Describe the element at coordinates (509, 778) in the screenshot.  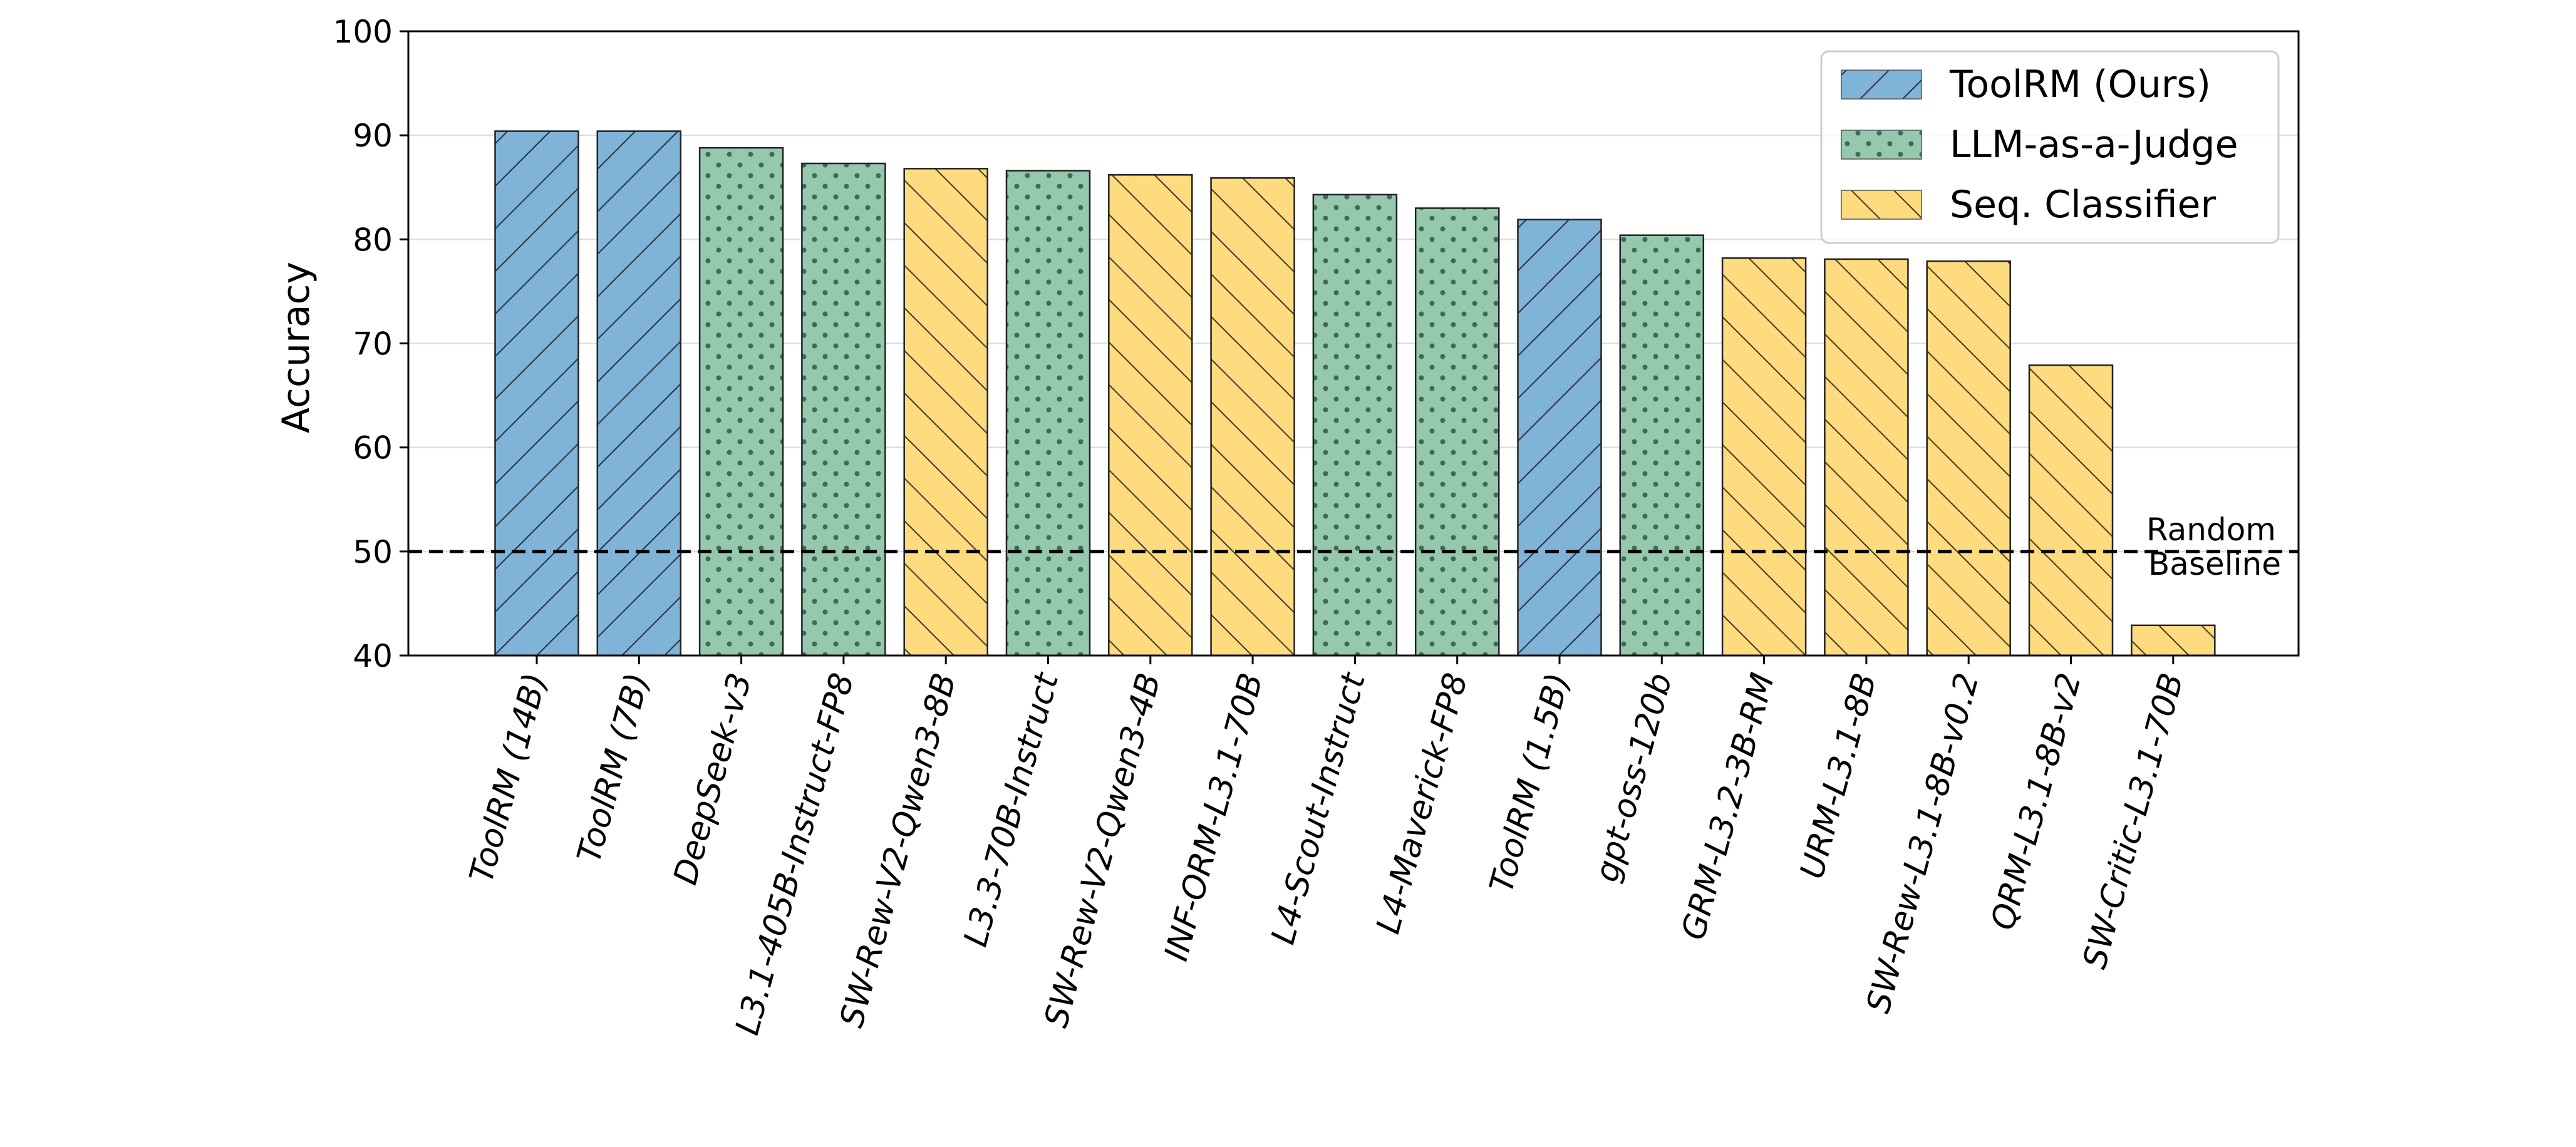
I see `x-tick-label-toolrm-14b: ToolRM (14B)` at that location.